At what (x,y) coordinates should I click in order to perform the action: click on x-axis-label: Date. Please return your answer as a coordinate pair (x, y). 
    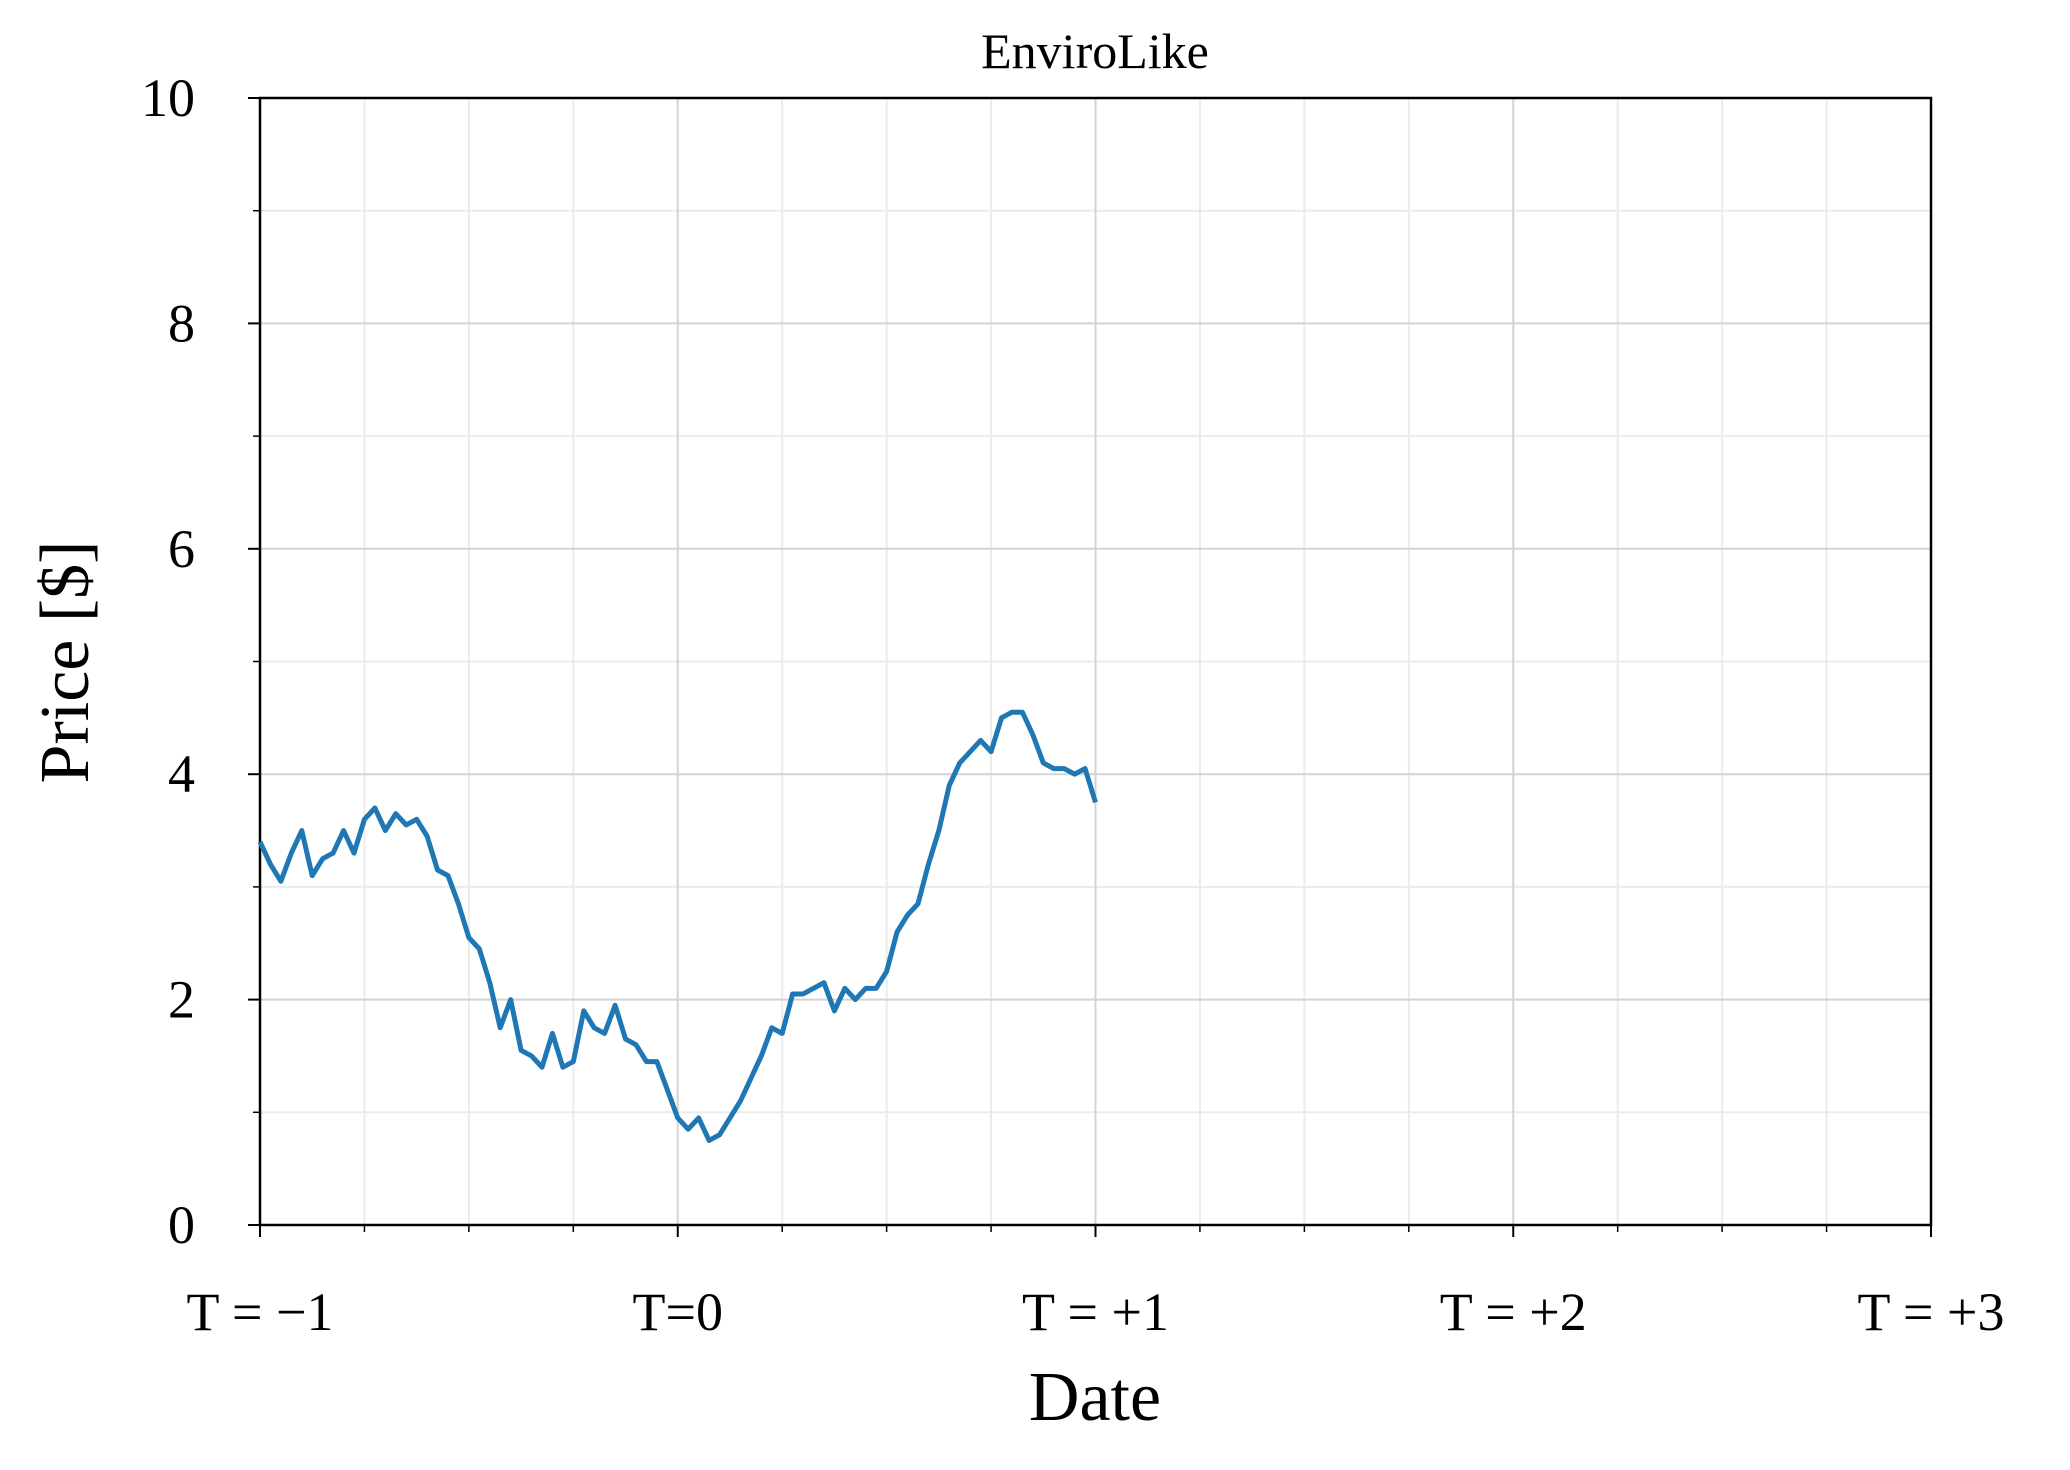
    Looking at the image, I should click on (1095, 1397).